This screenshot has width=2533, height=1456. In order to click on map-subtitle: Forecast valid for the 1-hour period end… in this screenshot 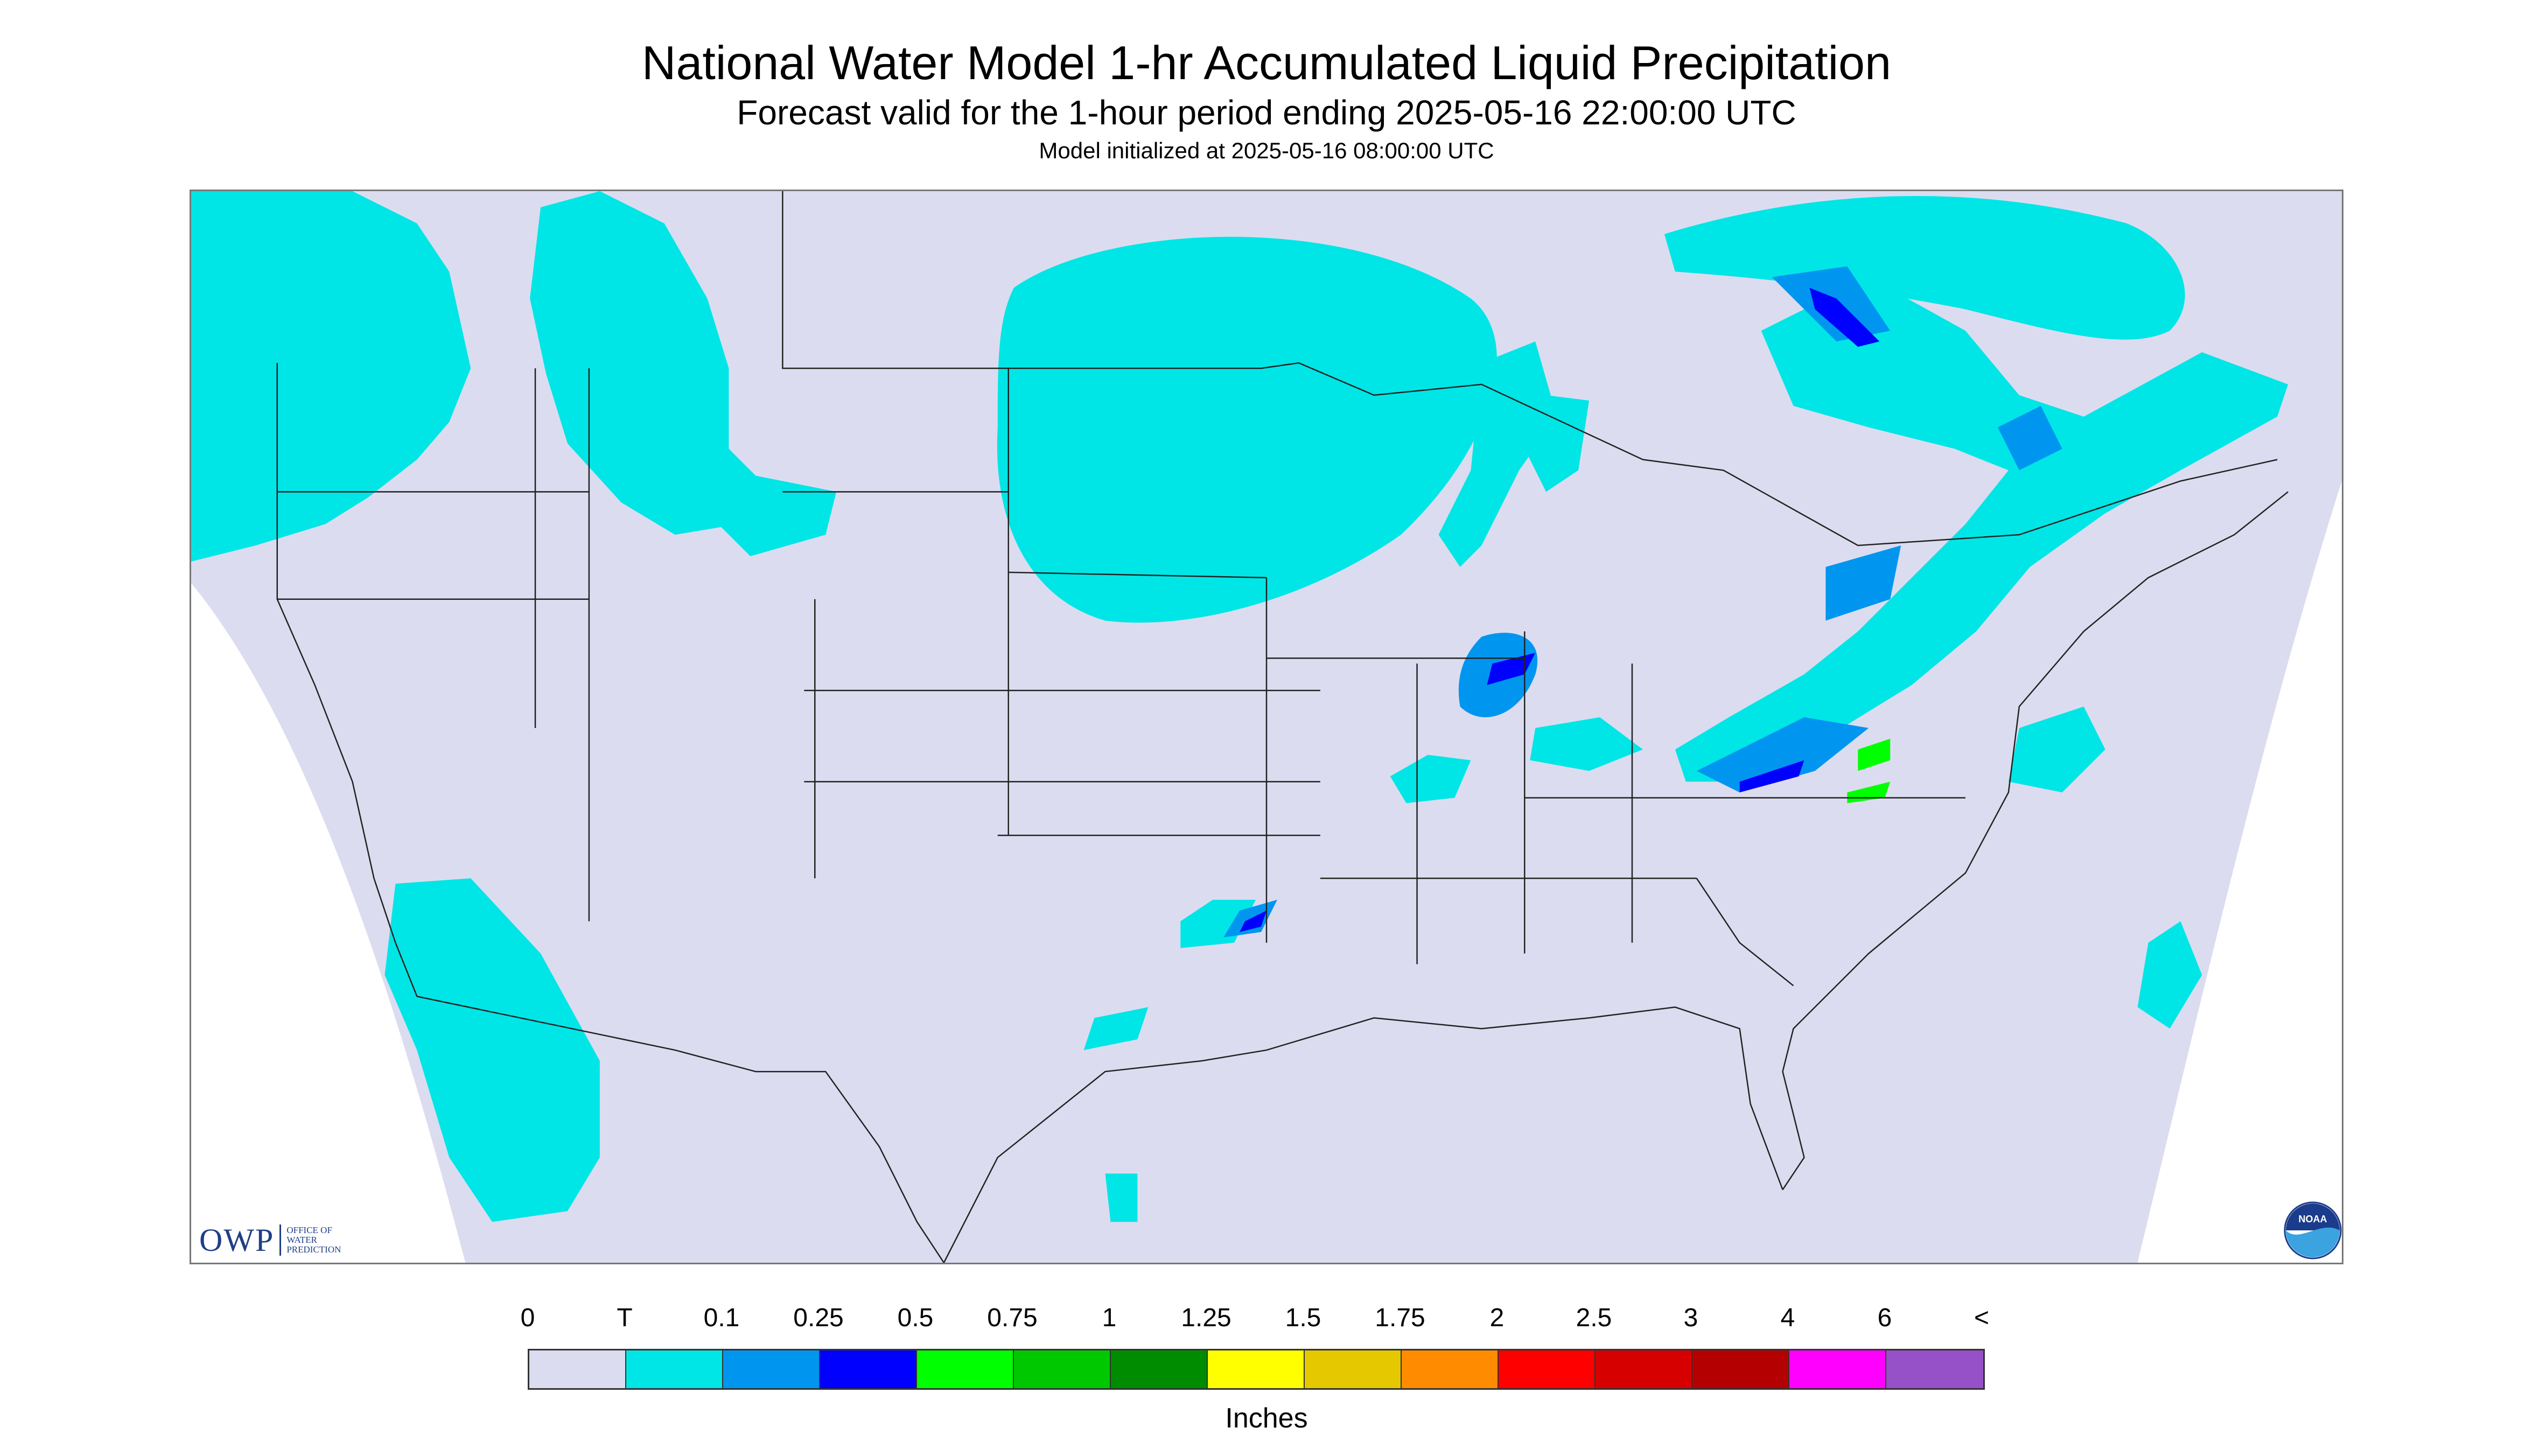, I will do `click(1266, 112)`.